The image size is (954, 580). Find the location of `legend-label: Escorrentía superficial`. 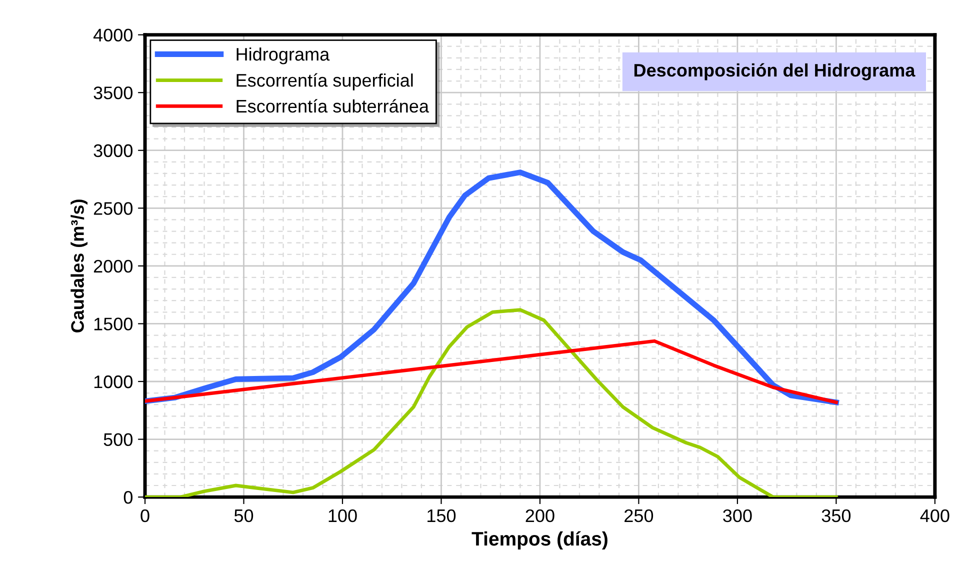

legend-label: Escorrentía superficial is located at coordinates (324, 81).